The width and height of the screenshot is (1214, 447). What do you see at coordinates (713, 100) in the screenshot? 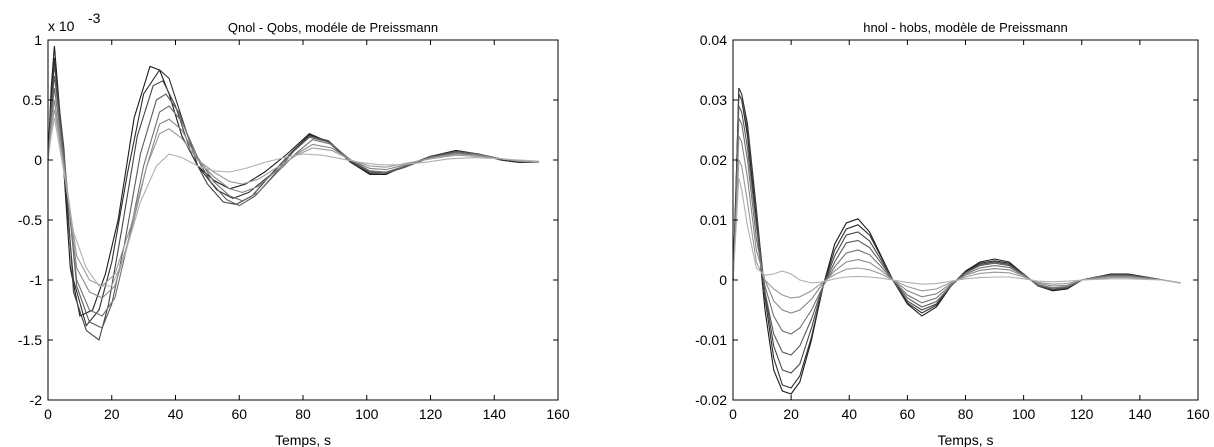
I see `y-tick-label: 0.03` at bounding box center [713, 100].